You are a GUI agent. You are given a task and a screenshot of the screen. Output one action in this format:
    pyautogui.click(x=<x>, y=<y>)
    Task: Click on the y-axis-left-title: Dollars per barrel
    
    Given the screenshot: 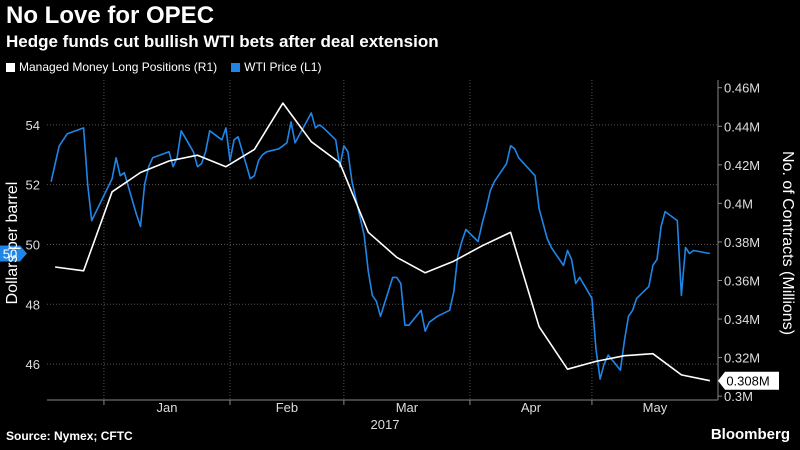 What is the action you would take?
    pyautogui.click(x=12, y=243)
    